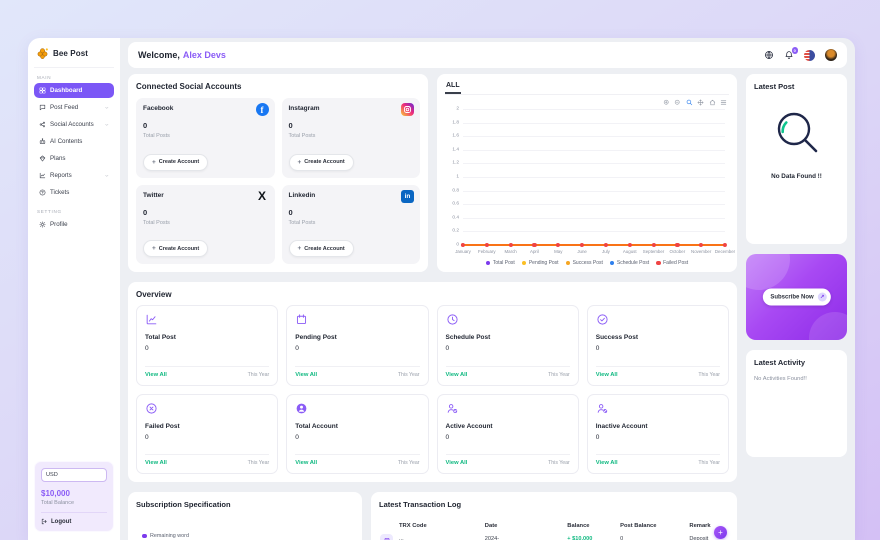 Image resolution: width=880 pixels, height=540 pixels. I want to click on chart-plot-area: 2 1.8 1.6 1.4 1.2 1 0.8 0.6 0.4 0.2 0, so click(590, 177).